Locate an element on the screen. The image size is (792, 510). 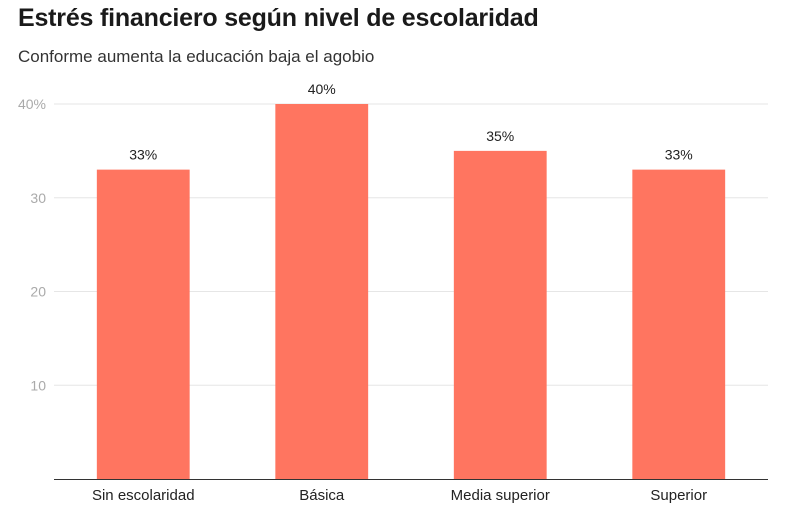
y-axis-ticks: 10 20 30 40% is located at coordinates (32, 244).